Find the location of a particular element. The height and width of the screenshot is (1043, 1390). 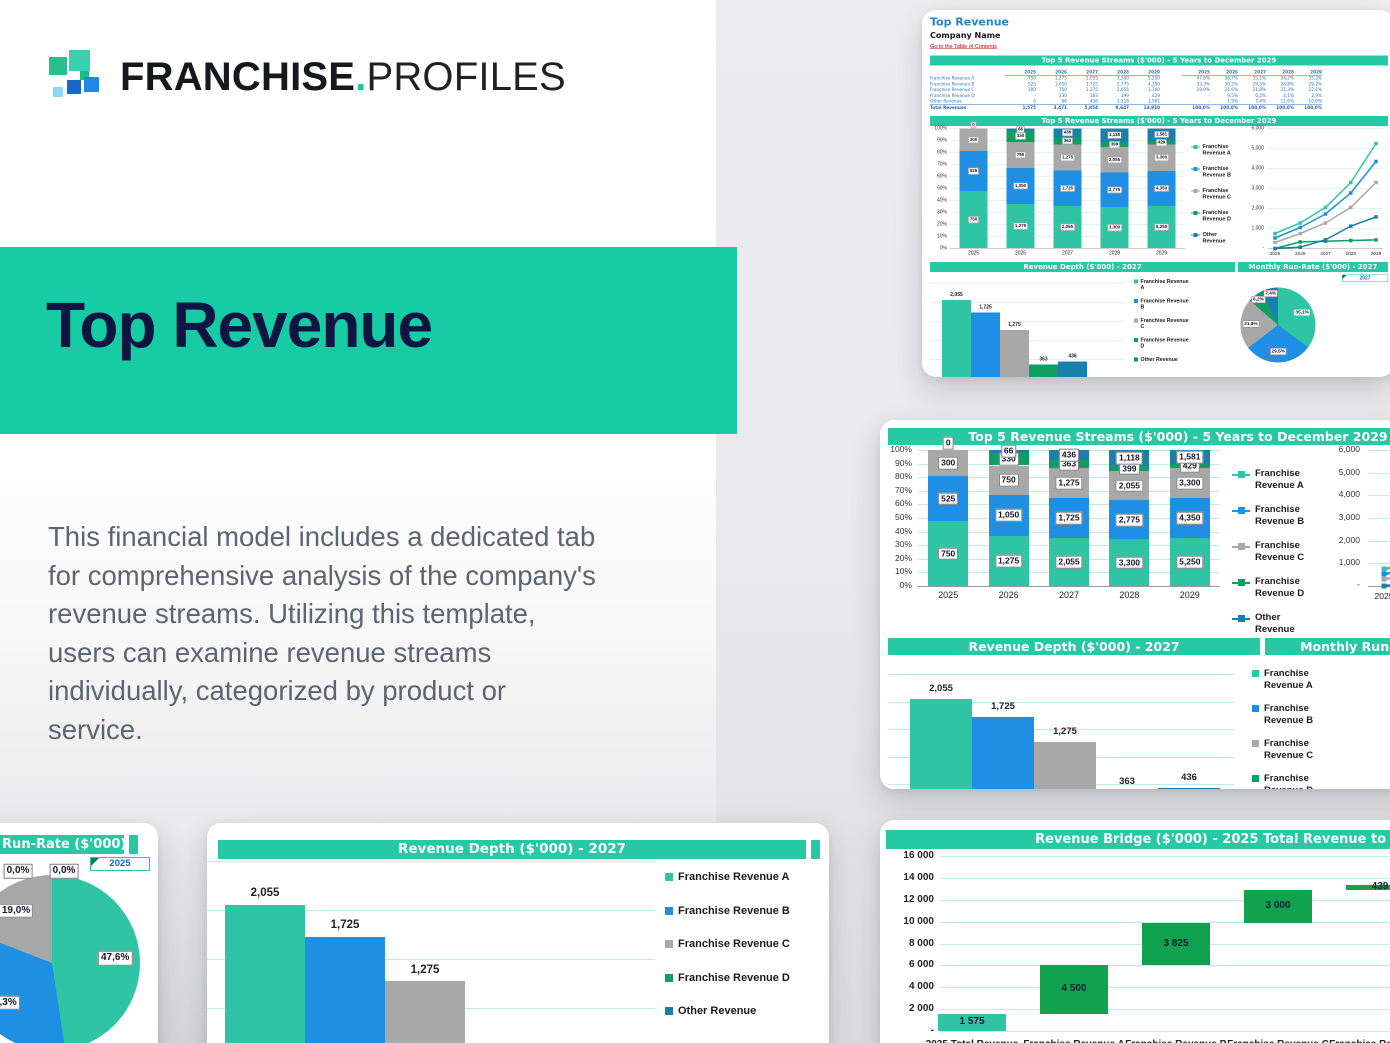

y-tick-label: 4 000 is located at coordinates (921, 987).